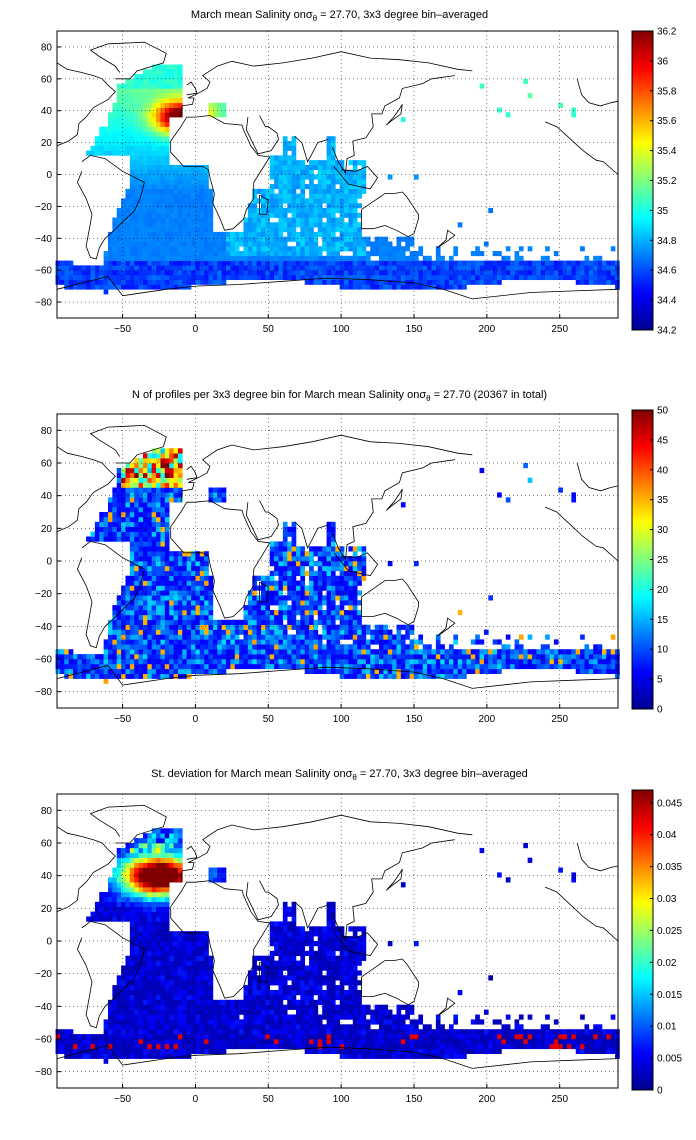  I want to click on y-tick-label: 20, so click(47, 143).